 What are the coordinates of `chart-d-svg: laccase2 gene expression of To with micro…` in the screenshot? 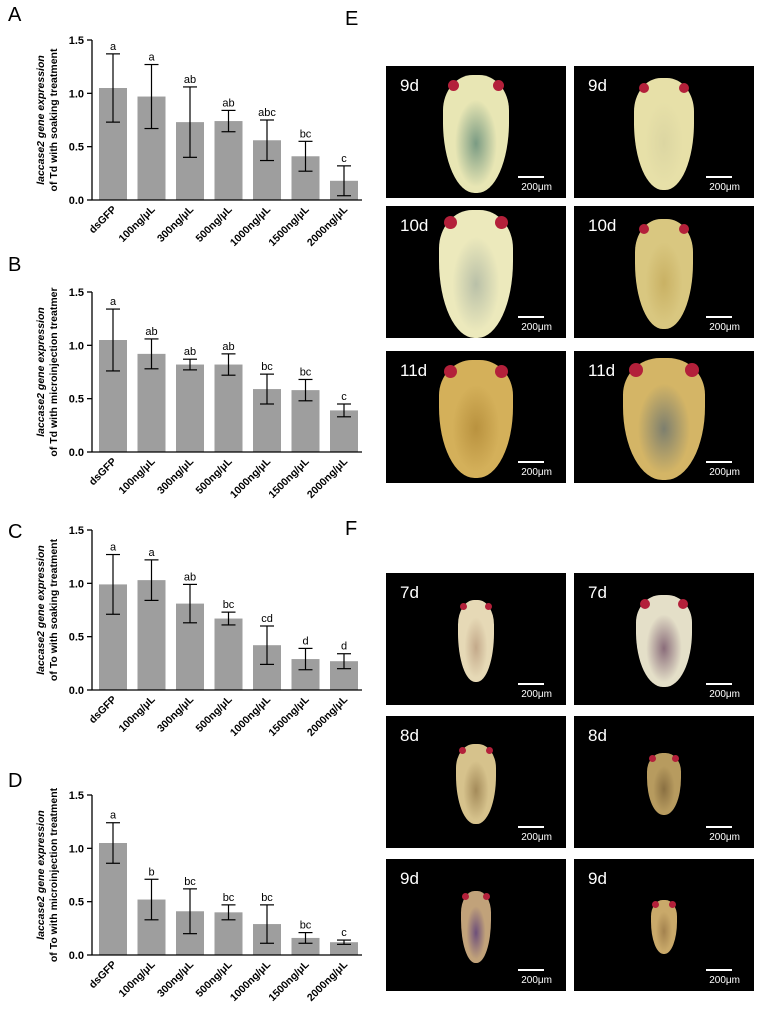 It's located at (198, 895).